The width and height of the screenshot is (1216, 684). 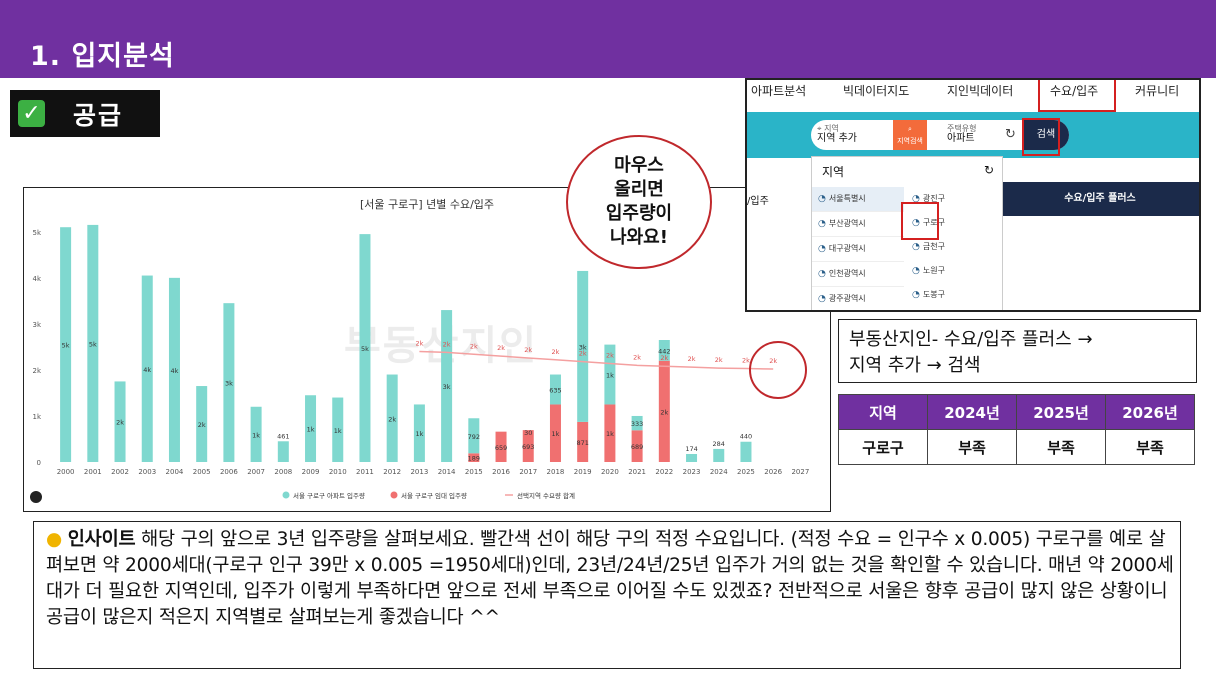 I want to click on search-icon: ⌕, so click(x=910, y=129).